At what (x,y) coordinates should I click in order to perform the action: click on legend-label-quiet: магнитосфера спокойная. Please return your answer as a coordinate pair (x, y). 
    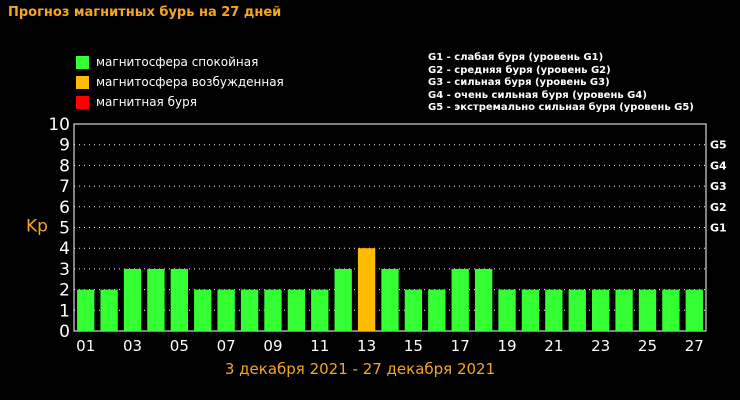
    Looking at the image, I should click on (177, 62).